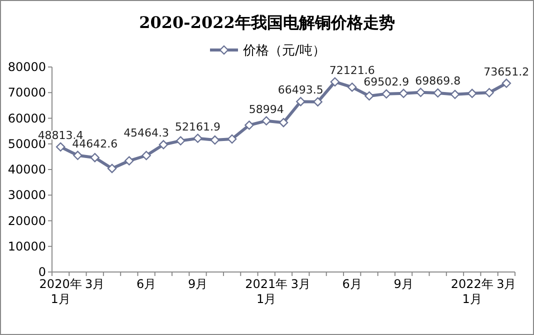 Image resolution: width=534 pixels, height=335 pixels. What do you see at coordinates (60, 291) in the screenshot?
I see `x-tick-label: 2020年 1月` at bounding box center [60, 291].